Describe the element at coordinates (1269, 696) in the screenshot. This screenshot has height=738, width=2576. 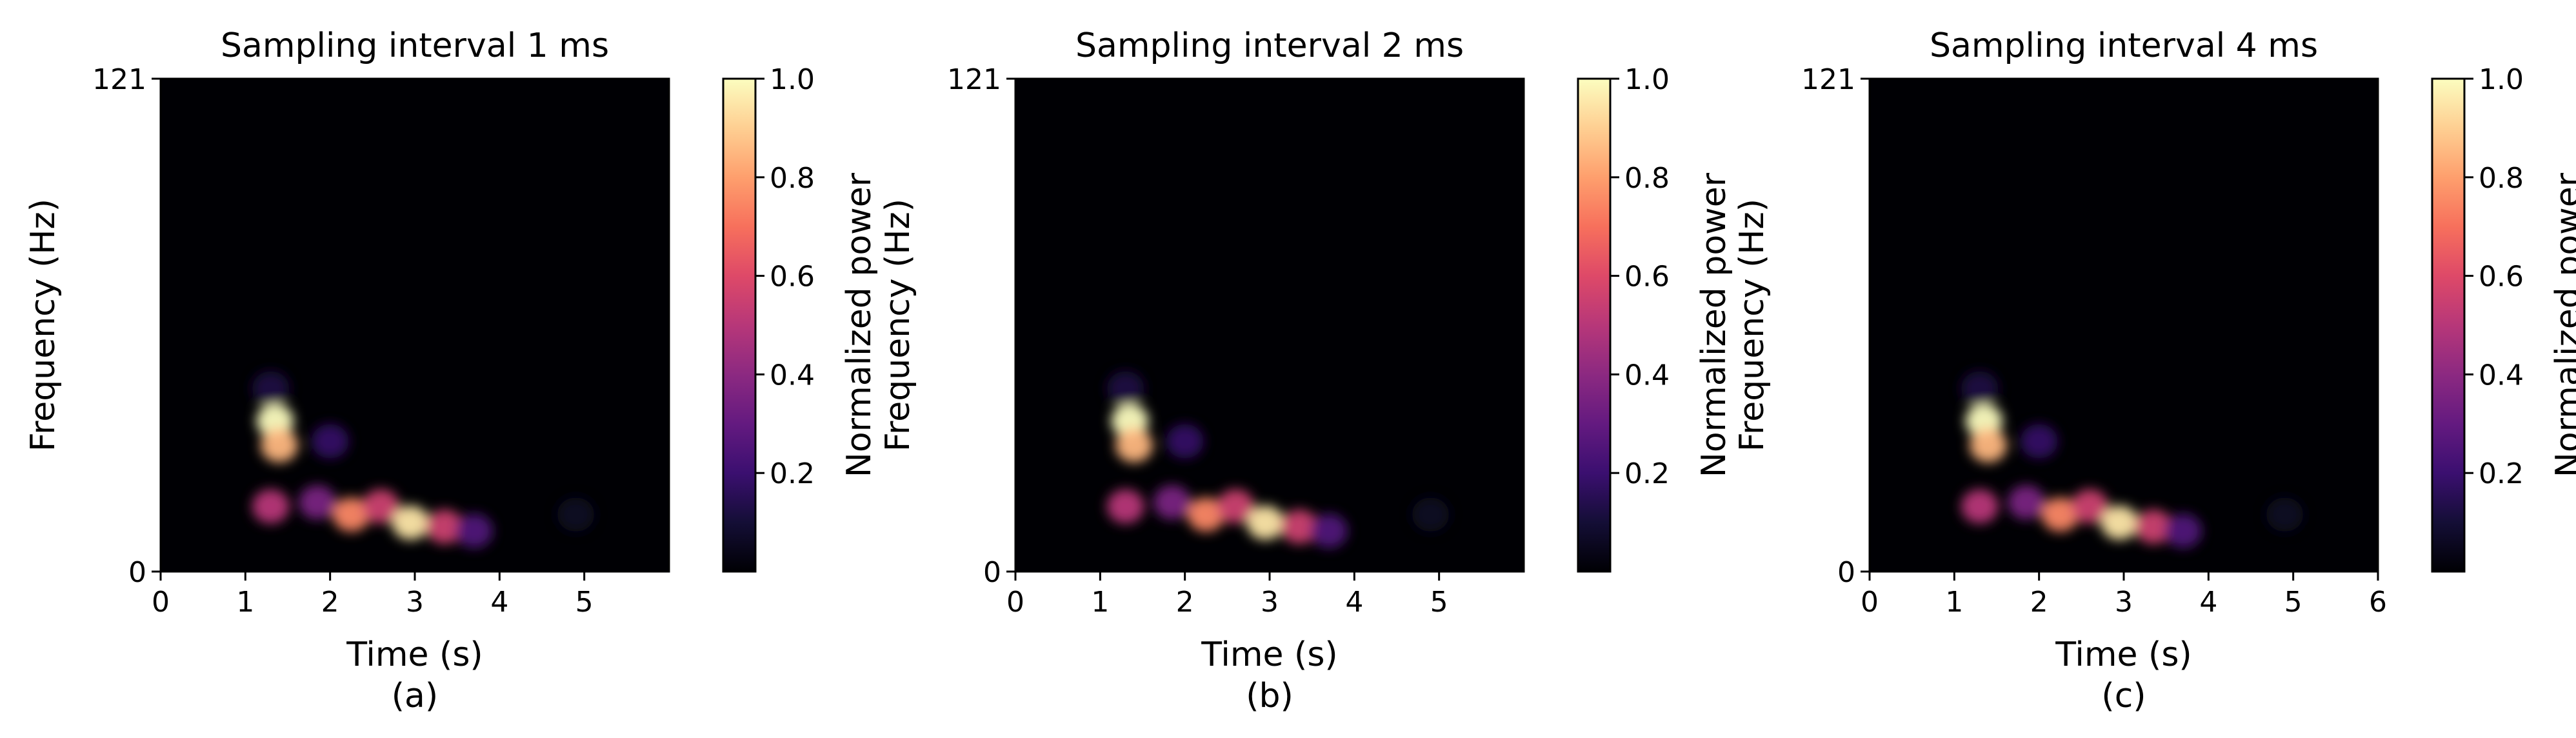
I see `panel-caption: (b)` at that location.